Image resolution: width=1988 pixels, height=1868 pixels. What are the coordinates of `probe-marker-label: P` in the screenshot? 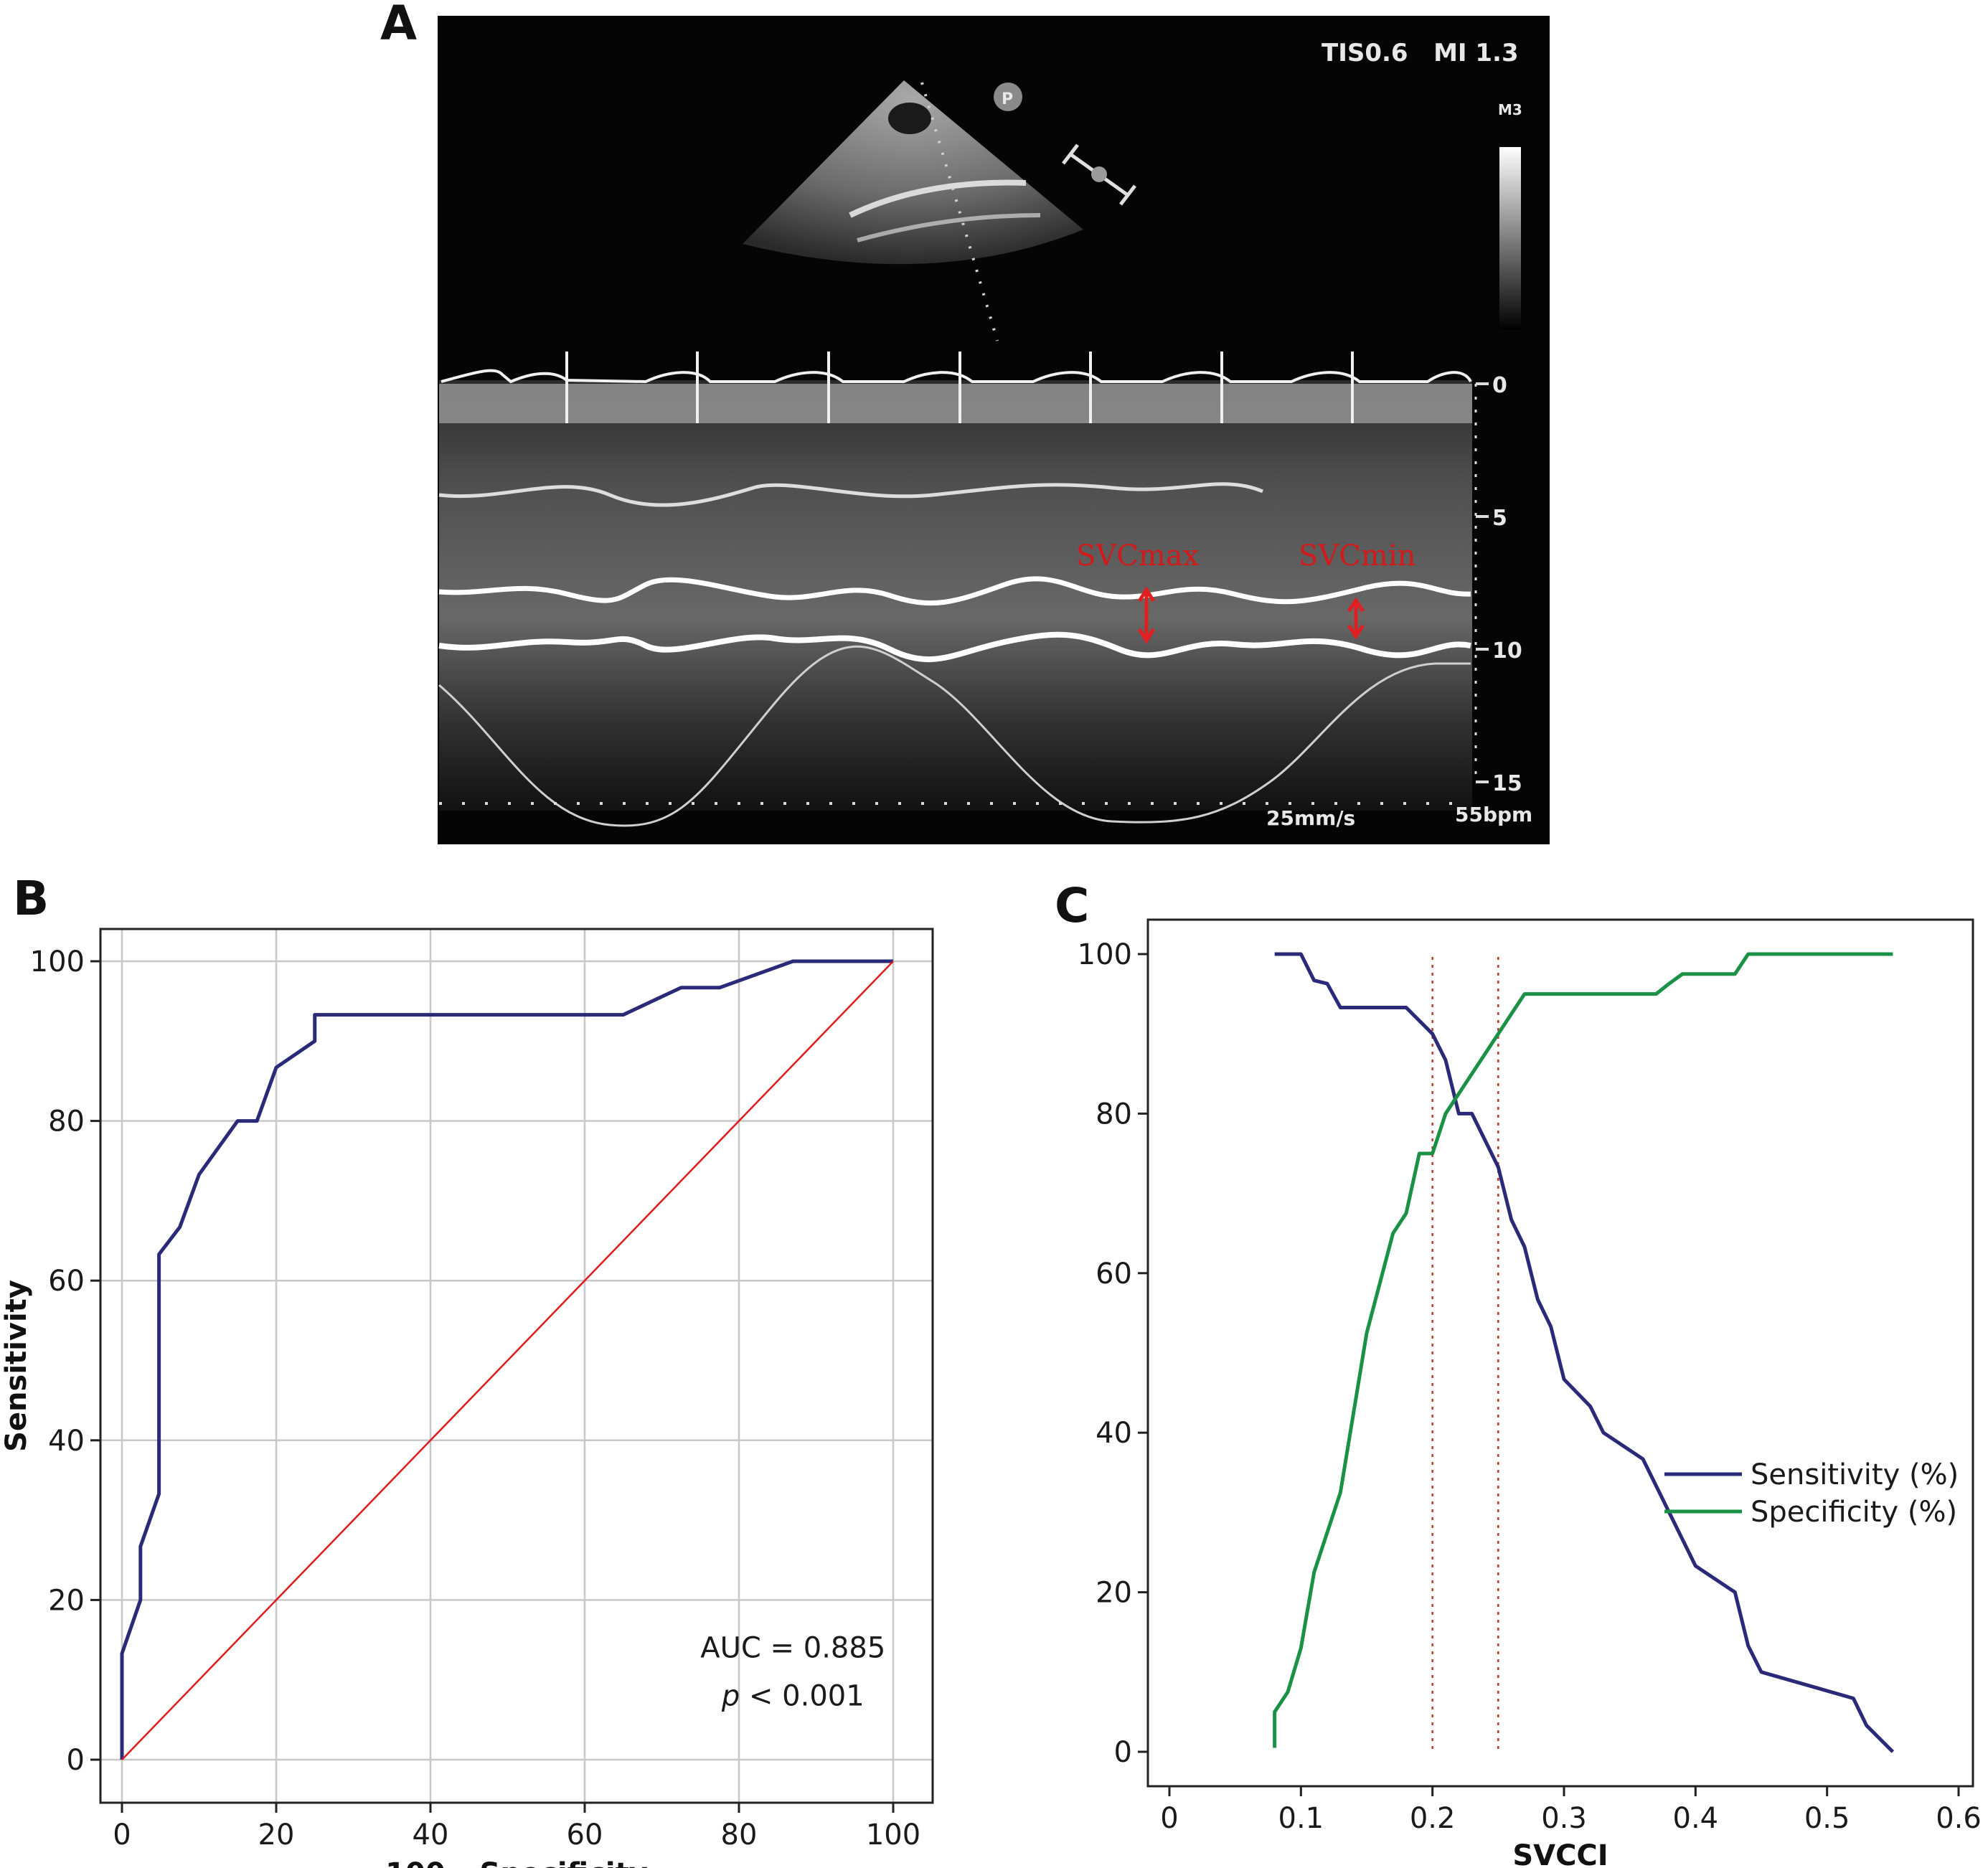 It's located at (1007, 99).